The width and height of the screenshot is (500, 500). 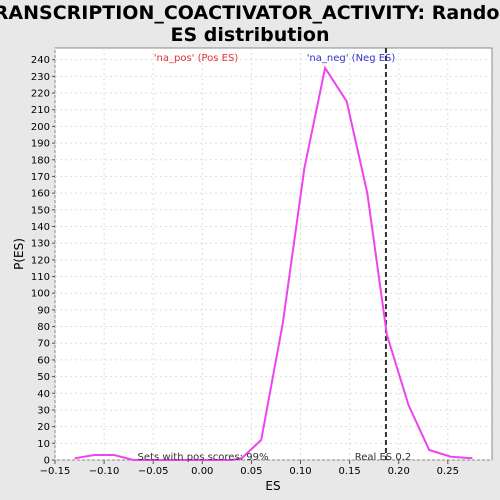 What do you see at coordinates (399, 471) in the screenshot?
I see `x-tick-label: 0.20` at bounding box center [399, 471].